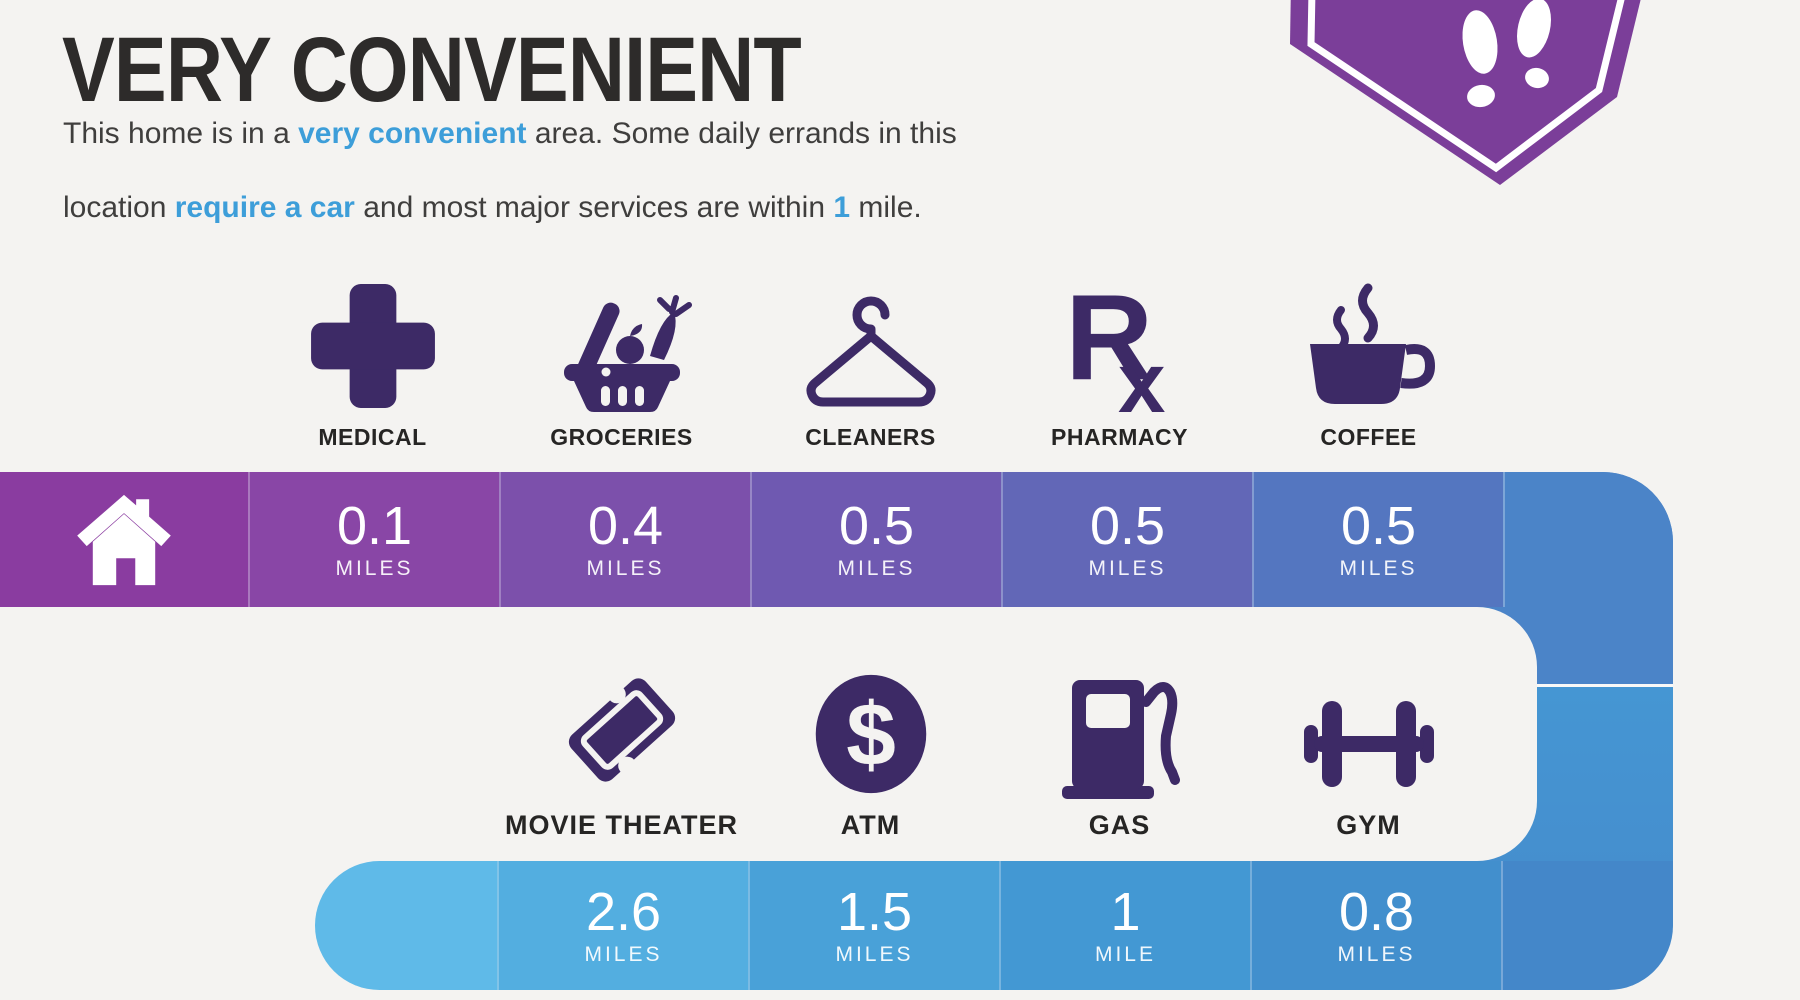 Image resolution: width=1800 pixels, height=1000 pixels. Describe the element at coordinates (374, 525) in the screenshot. I see `distance-value: 0.1` at that location.